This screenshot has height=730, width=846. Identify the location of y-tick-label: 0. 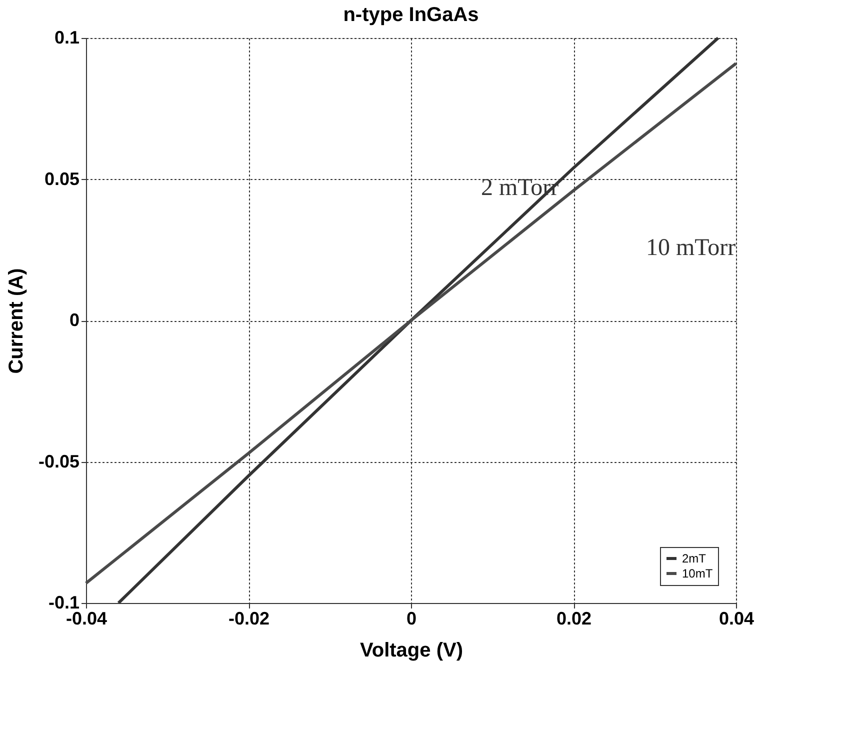
(74, 320).